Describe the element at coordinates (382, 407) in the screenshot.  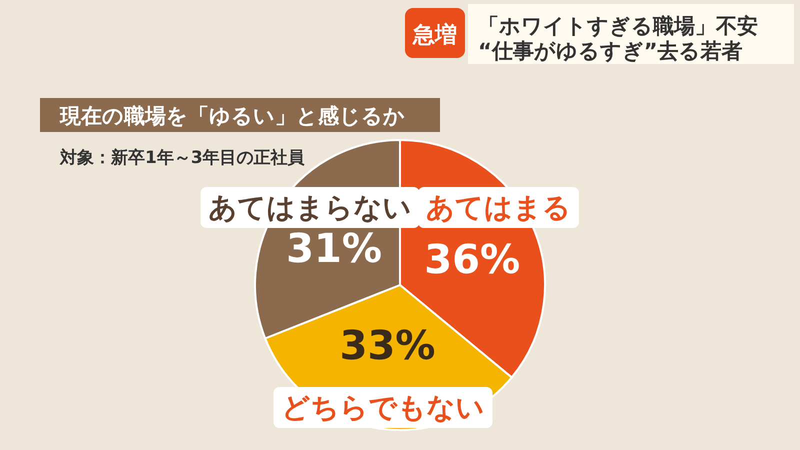
I see `slice-label: どちらでもない` at that location.